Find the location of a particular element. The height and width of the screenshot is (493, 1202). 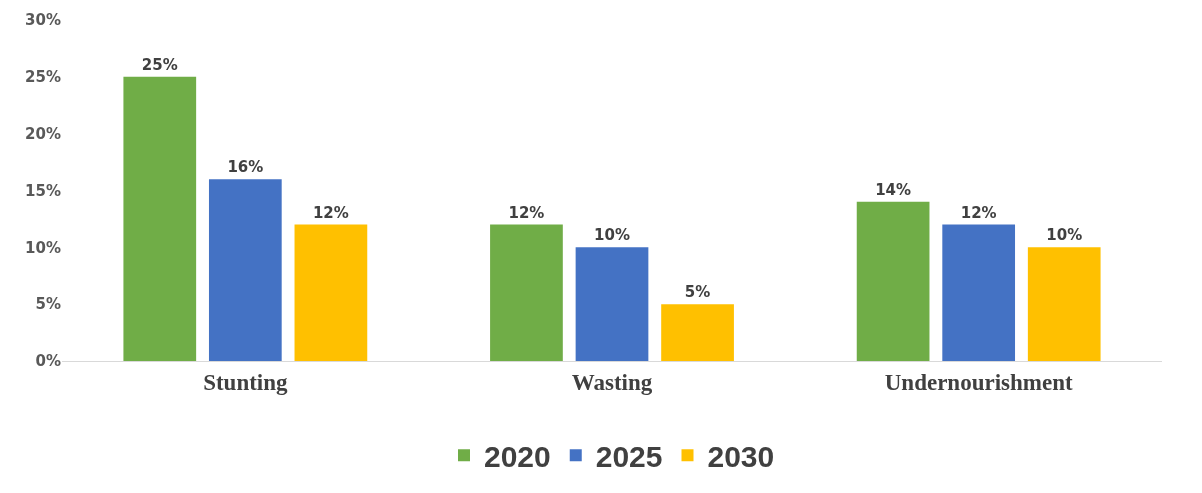

y-tick-label: 10% is located at coordinates (43, 247).